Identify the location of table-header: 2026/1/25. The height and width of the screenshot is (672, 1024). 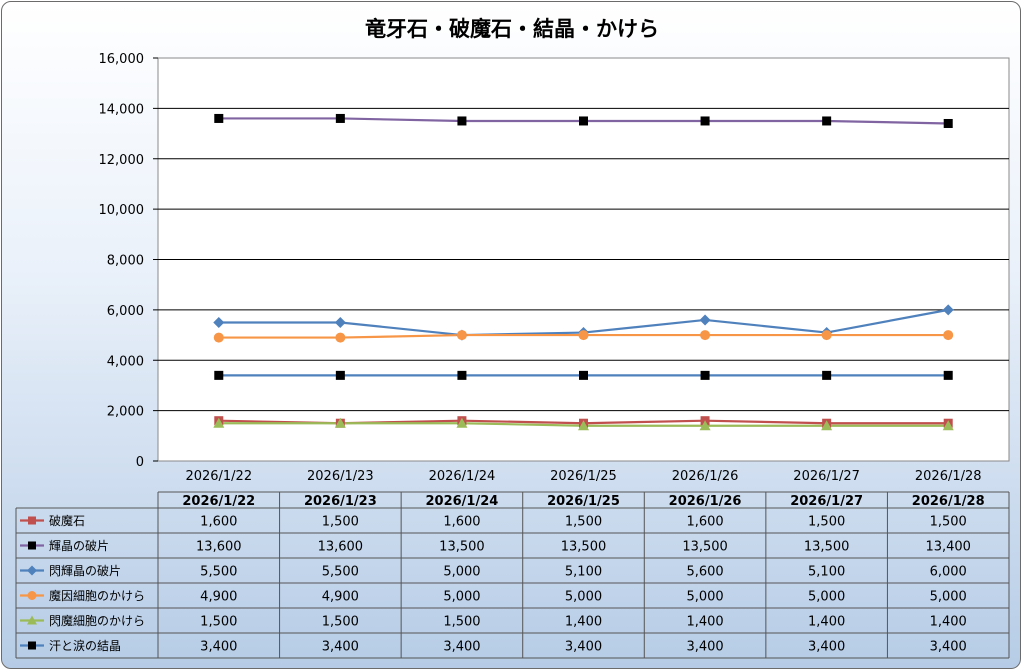
(583, 501).